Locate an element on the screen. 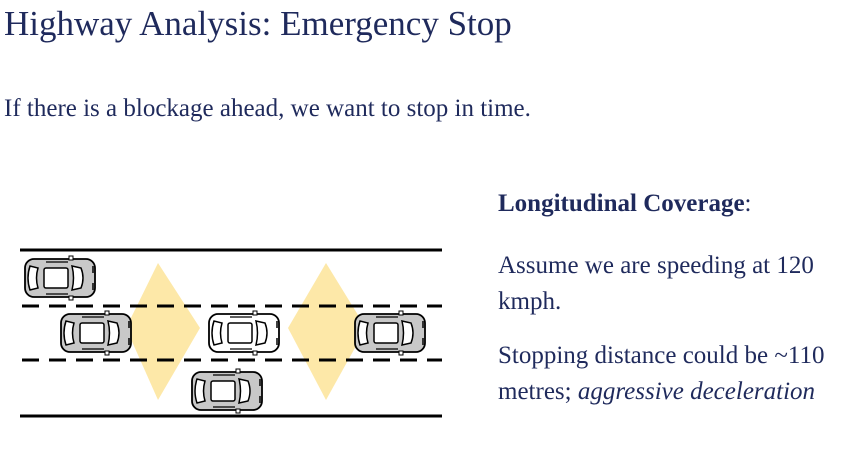  car-middle-center is located at coordinates (244, 333).